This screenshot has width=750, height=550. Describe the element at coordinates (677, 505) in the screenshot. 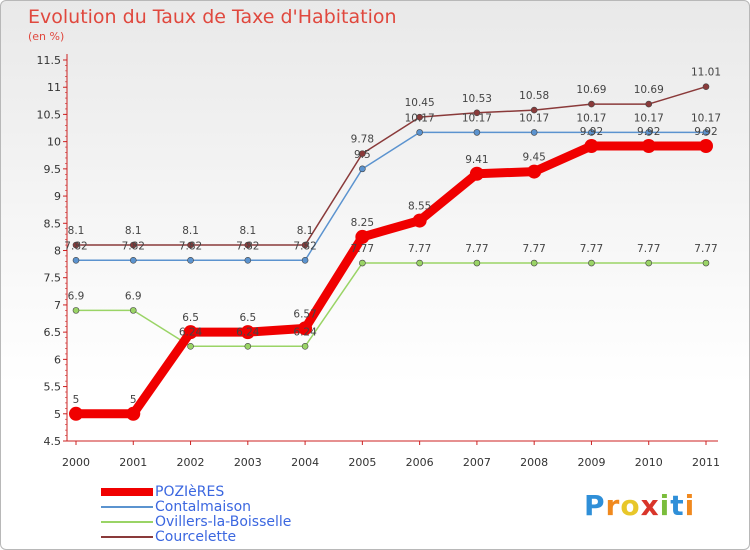

I see `logo-letter: t` at that location.